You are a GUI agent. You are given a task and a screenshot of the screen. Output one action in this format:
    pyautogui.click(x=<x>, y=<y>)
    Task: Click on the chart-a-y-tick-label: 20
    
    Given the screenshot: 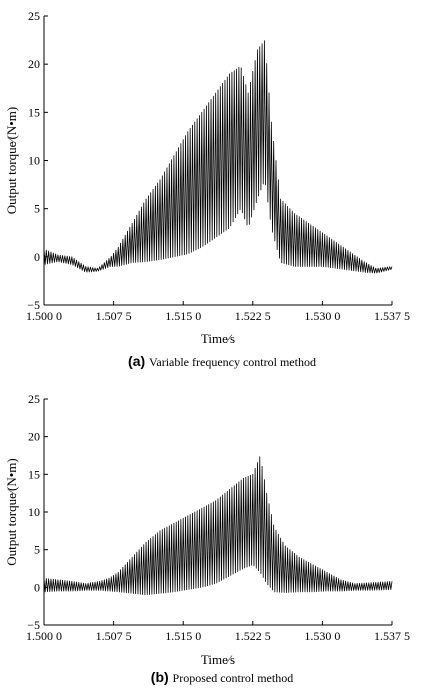 What is the action you would take?
    pyautogui.click(x=34, y=64)
    